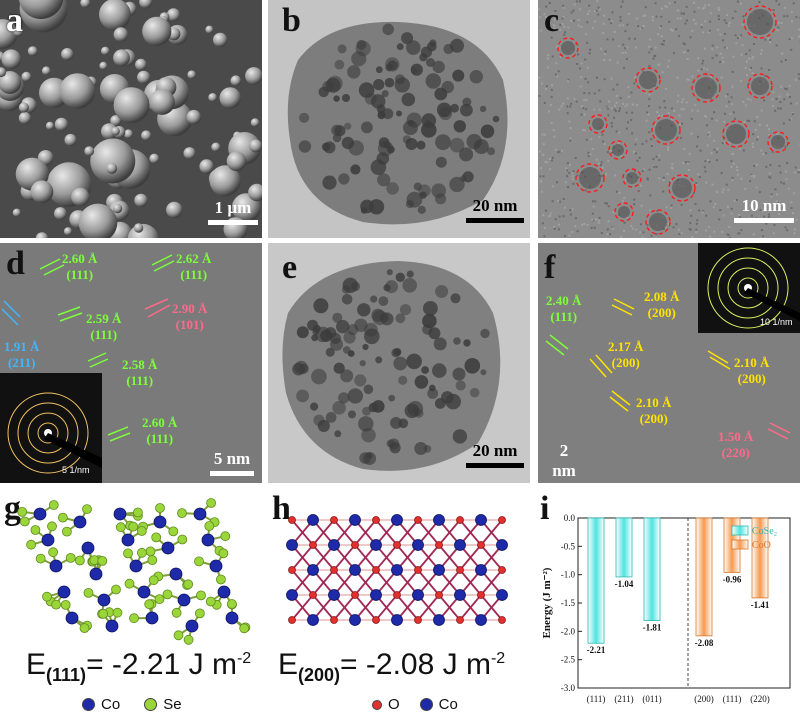 The image size is (800, 720). Describe the element at coordinates (132, 704) in the screenshot. I see `legend-g: Co Se` at that location.